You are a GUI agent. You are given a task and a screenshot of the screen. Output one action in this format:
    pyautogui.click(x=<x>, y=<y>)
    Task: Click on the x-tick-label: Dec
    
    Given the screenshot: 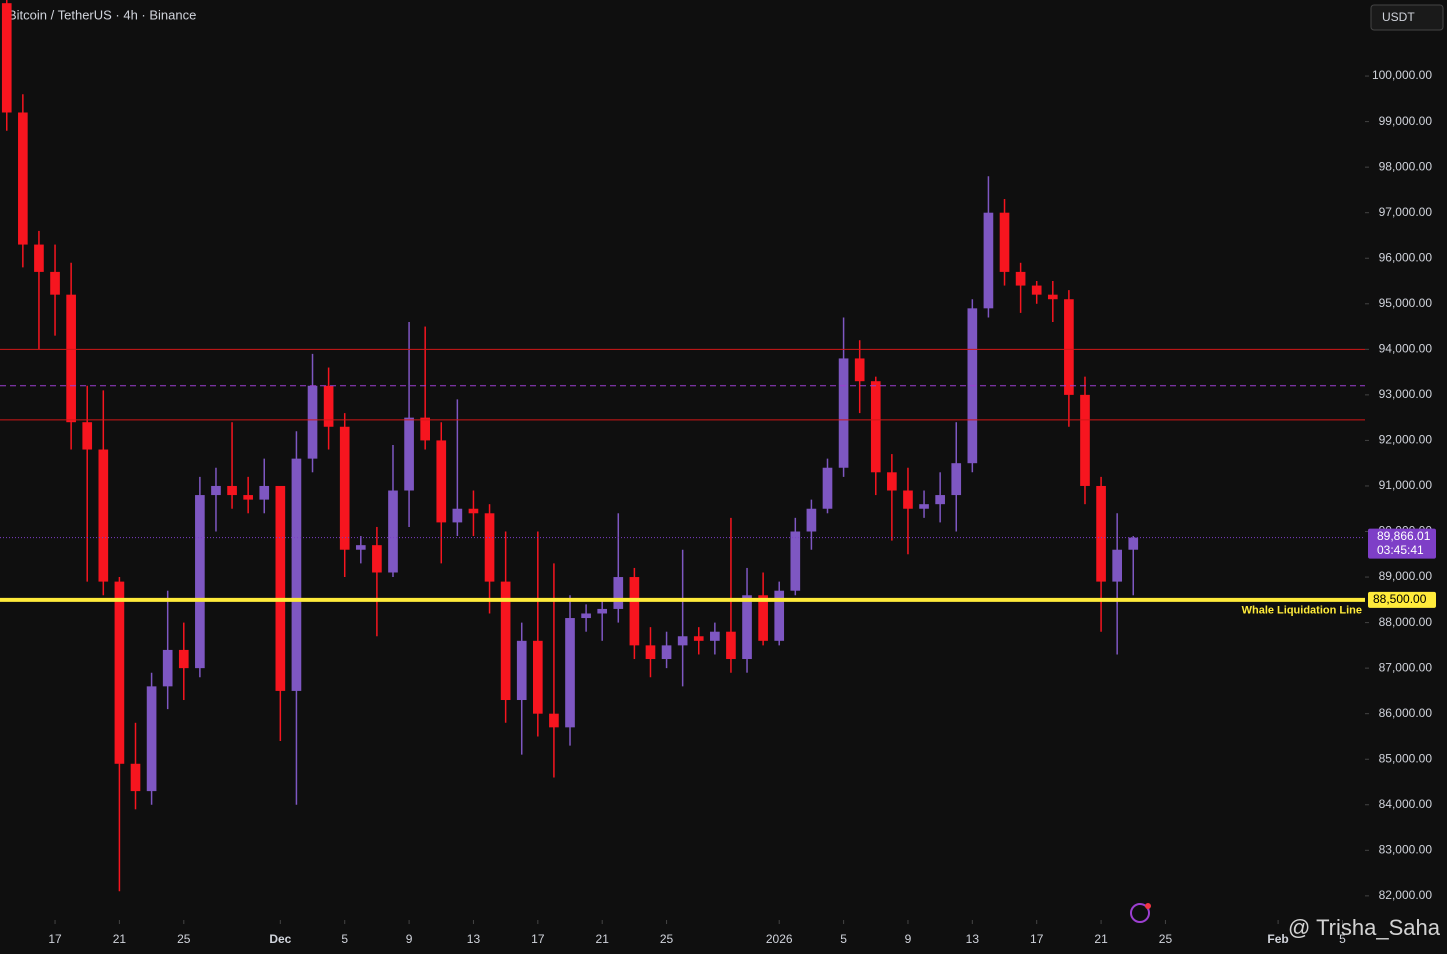 What is the action you would take?
    pyautogui.click(x=280, y=939)
    